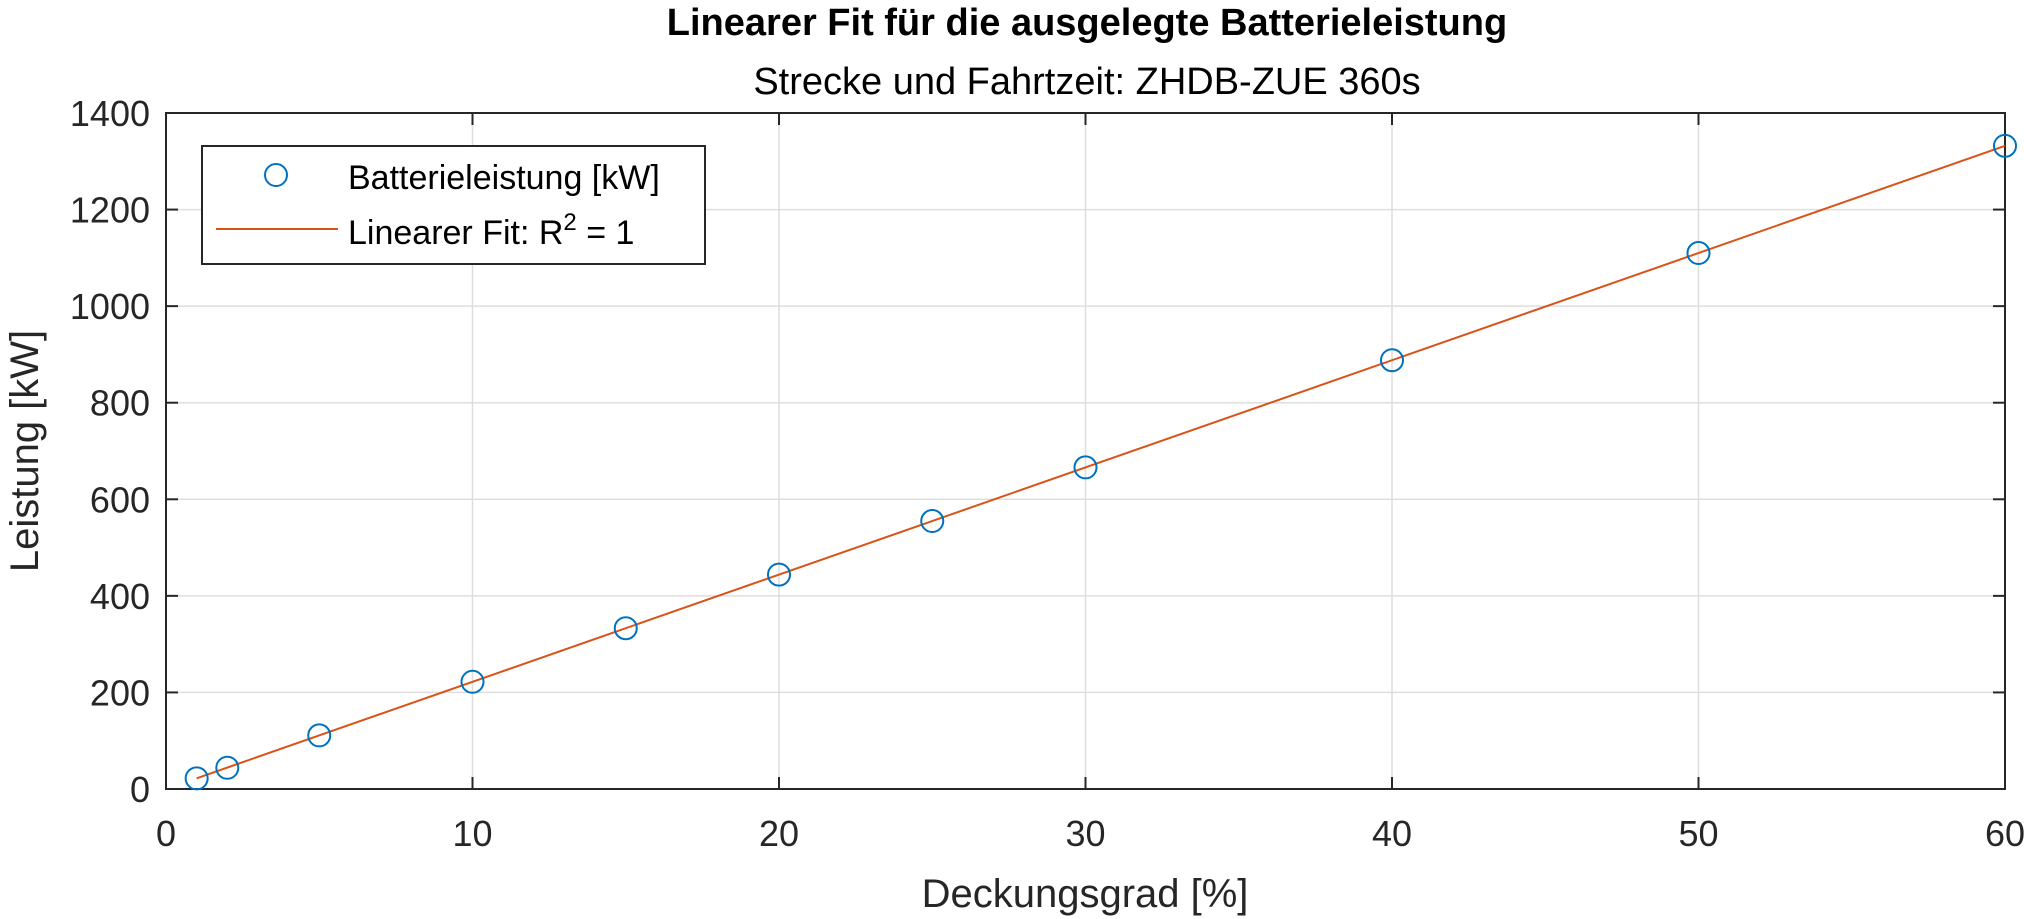 The height and width of the screenshot is (919, 2024). Describe the element at coordinates (1698, 833) in the screenshot. I see `x-tick-label: 50` at that location.